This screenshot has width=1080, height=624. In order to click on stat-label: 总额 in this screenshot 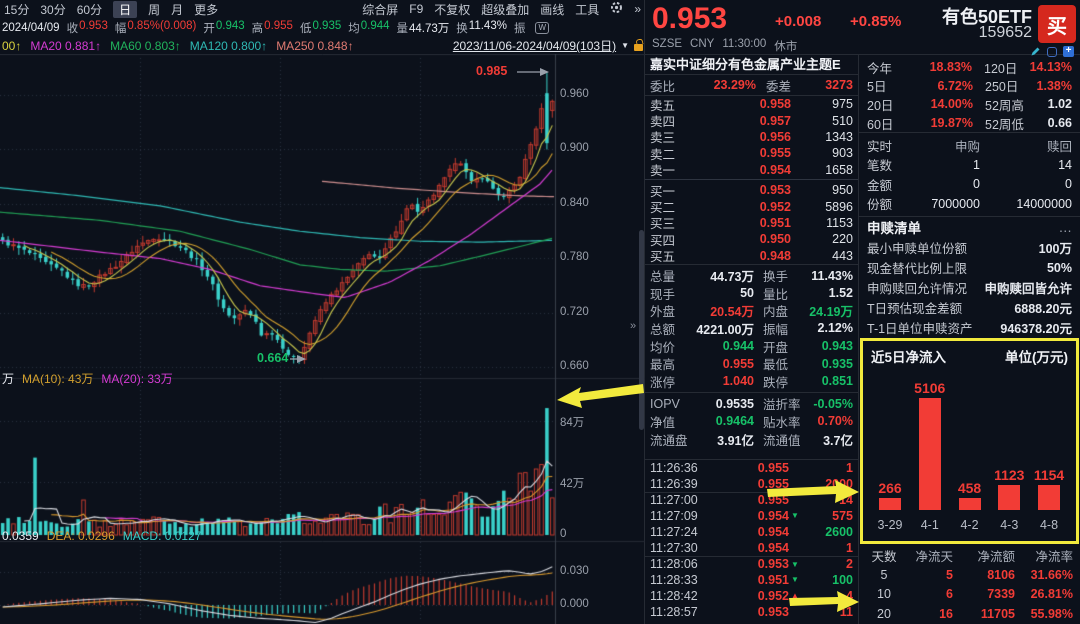, I will do `click(663, 329)`.